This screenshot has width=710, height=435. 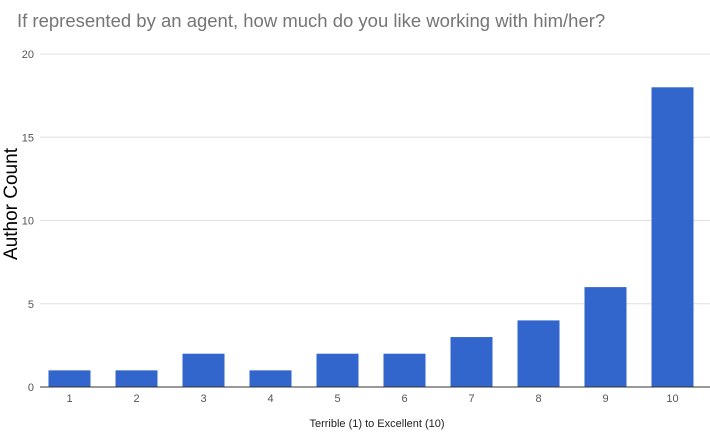 I want to click on y-tick-labels: 0 5 10 15 20, so click(x=28, y=221).